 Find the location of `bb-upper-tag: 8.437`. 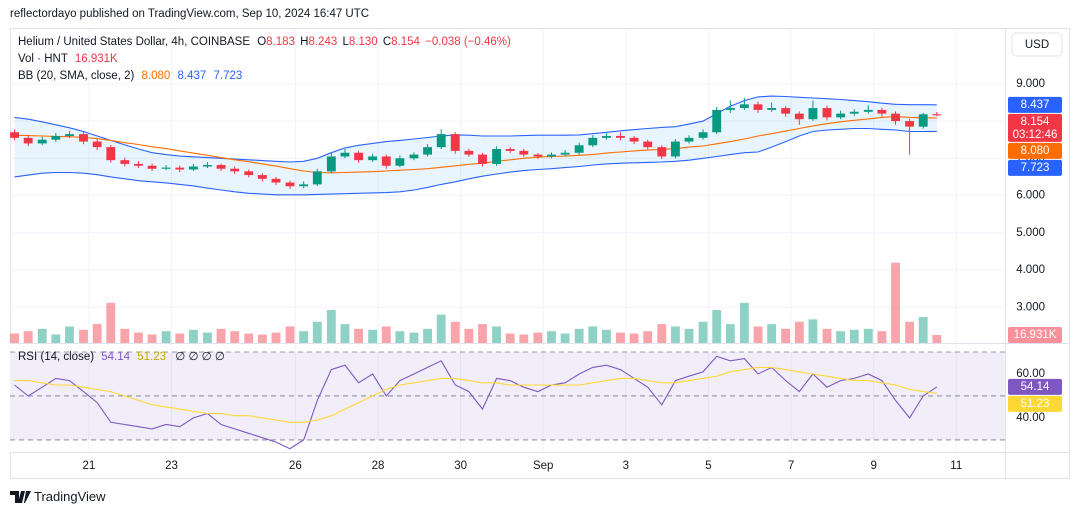

bb-upper-tag: 8.437 is located at coordinates (1035, 105).